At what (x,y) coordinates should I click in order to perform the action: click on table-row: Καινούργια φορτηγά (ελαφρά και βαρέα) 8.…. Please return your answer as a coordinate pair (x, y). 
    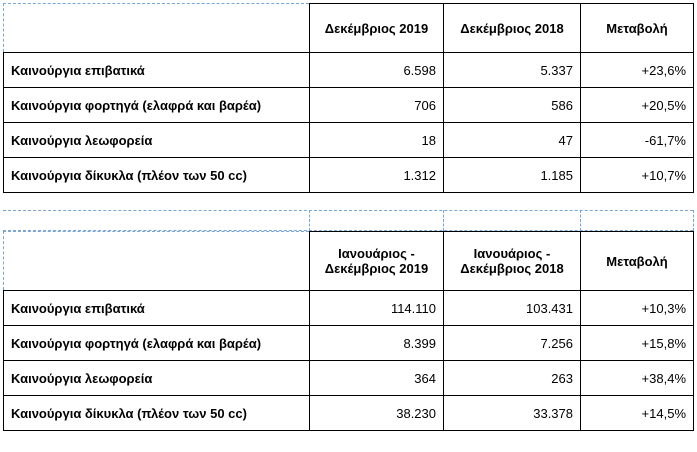
    Looking at the image, I should click on (348, 343).